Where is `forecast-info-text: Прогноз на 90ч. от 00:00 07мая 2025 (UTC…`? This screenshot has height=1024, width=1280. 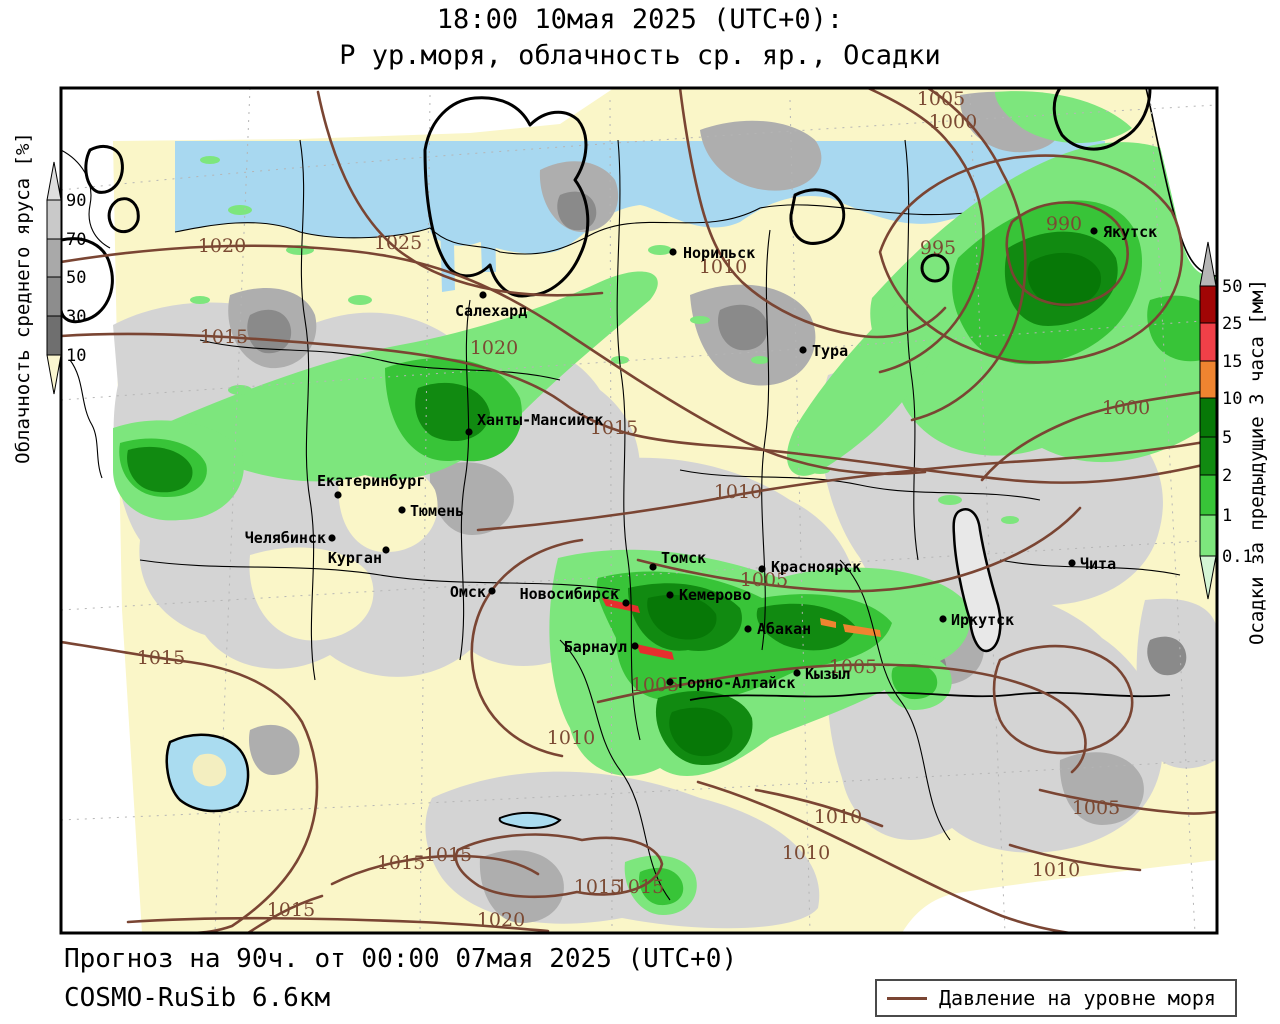
forecast-info-text: Прогноз на 90ч. от 00:00 07мая 2025 (UTC… is located at coordinates (401, 959).